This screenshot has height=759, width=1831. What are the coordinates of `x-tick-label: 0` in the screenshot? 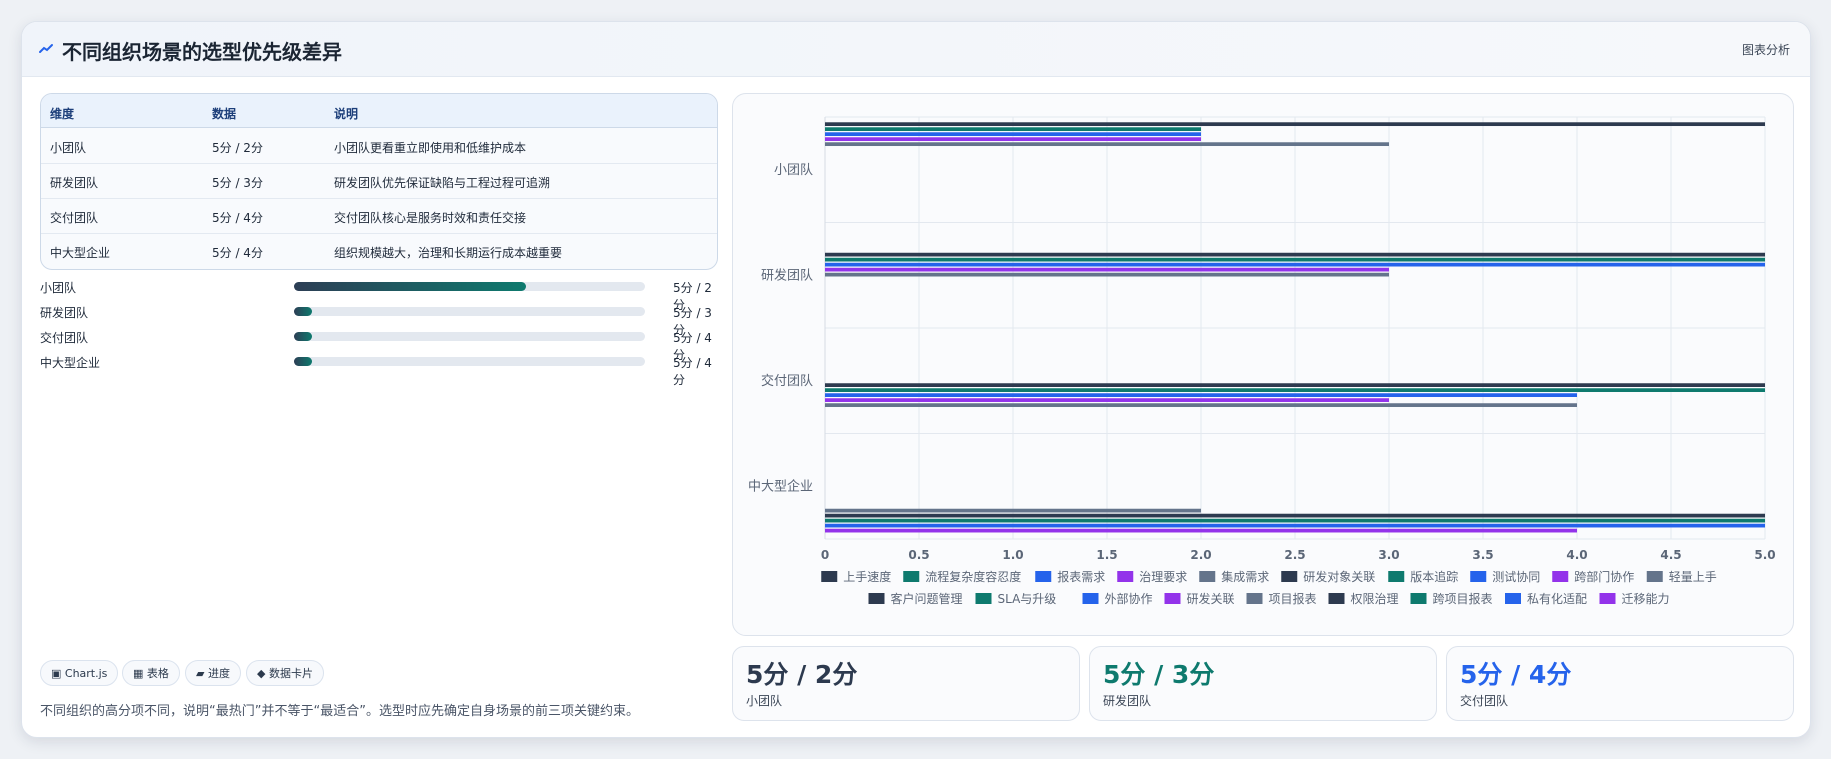 It's located at (825, 555).